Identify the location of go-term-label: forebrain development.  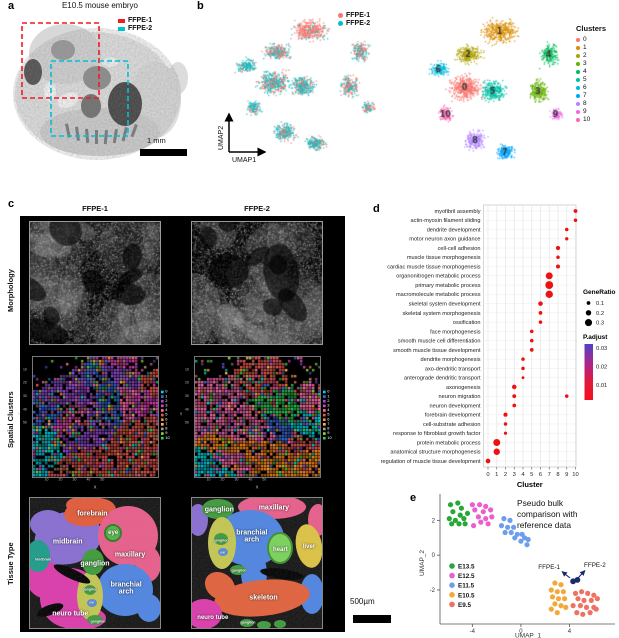
(453, 416).